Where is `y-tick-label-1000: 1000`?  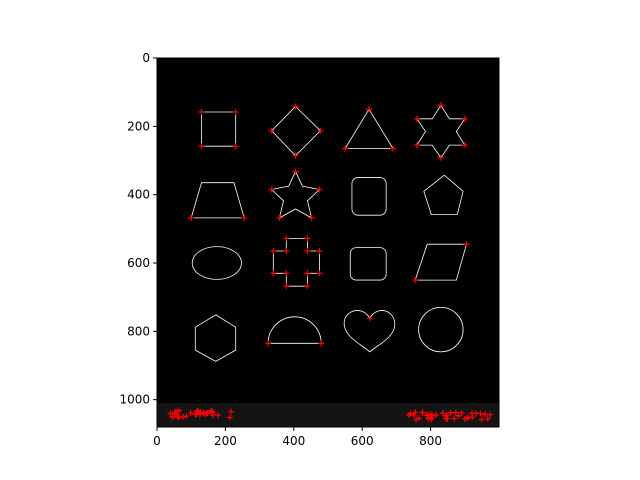 y-tick-label-1000: 1000 is located at coordinates (134, 400).